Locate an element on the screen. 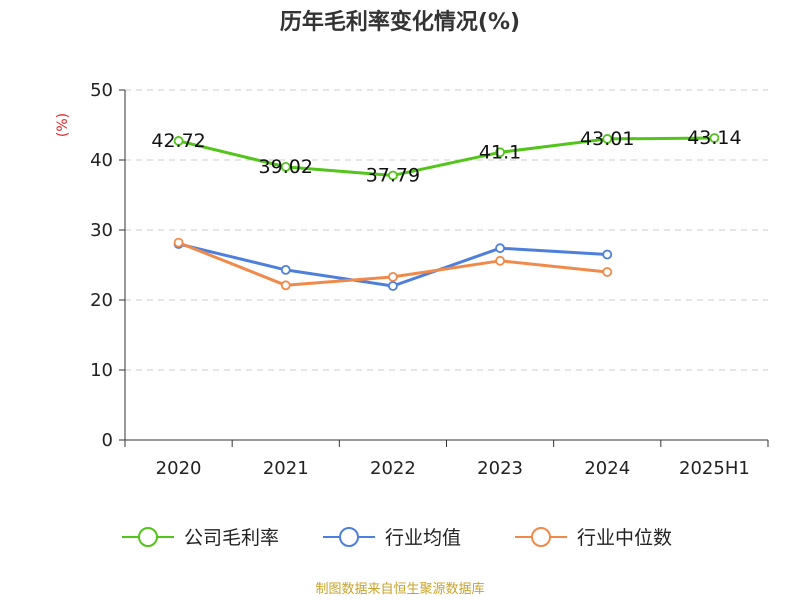 The width and height of the screenshot is (800, 600). data-label: 43.14 is located at coordinates (714, 138).